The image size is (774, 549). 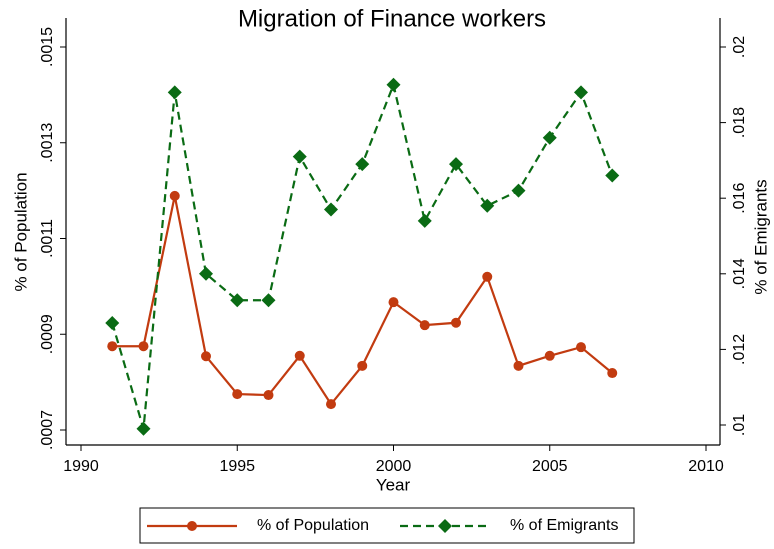 I want to click on y2-tick-label: .018, so click(x=739, y=122).